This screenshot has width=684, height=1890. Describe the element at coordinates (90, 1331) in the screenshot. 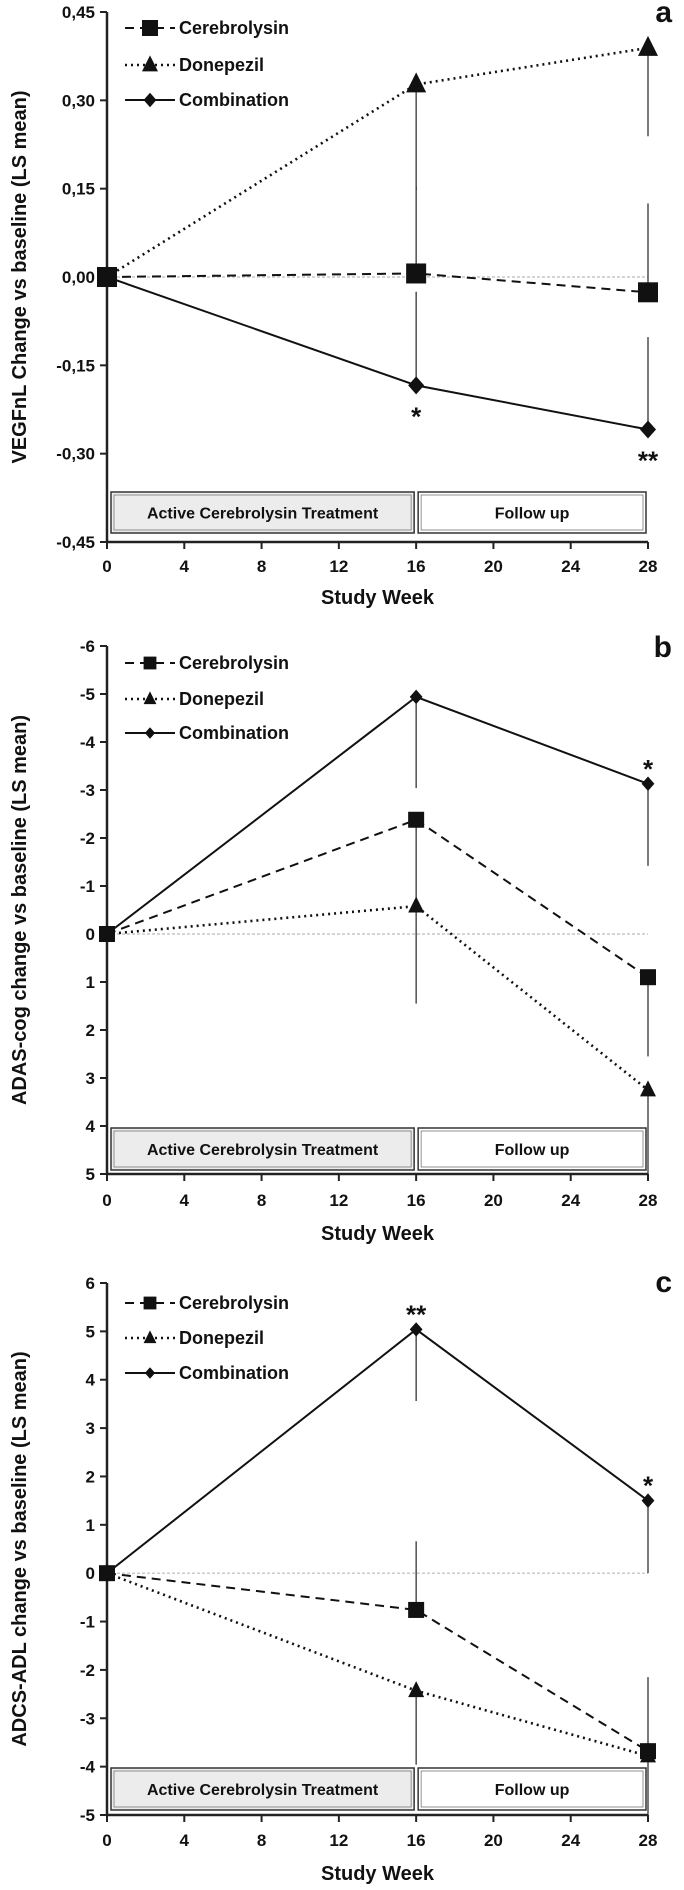

I see `y-tick-label: 5` at that location.